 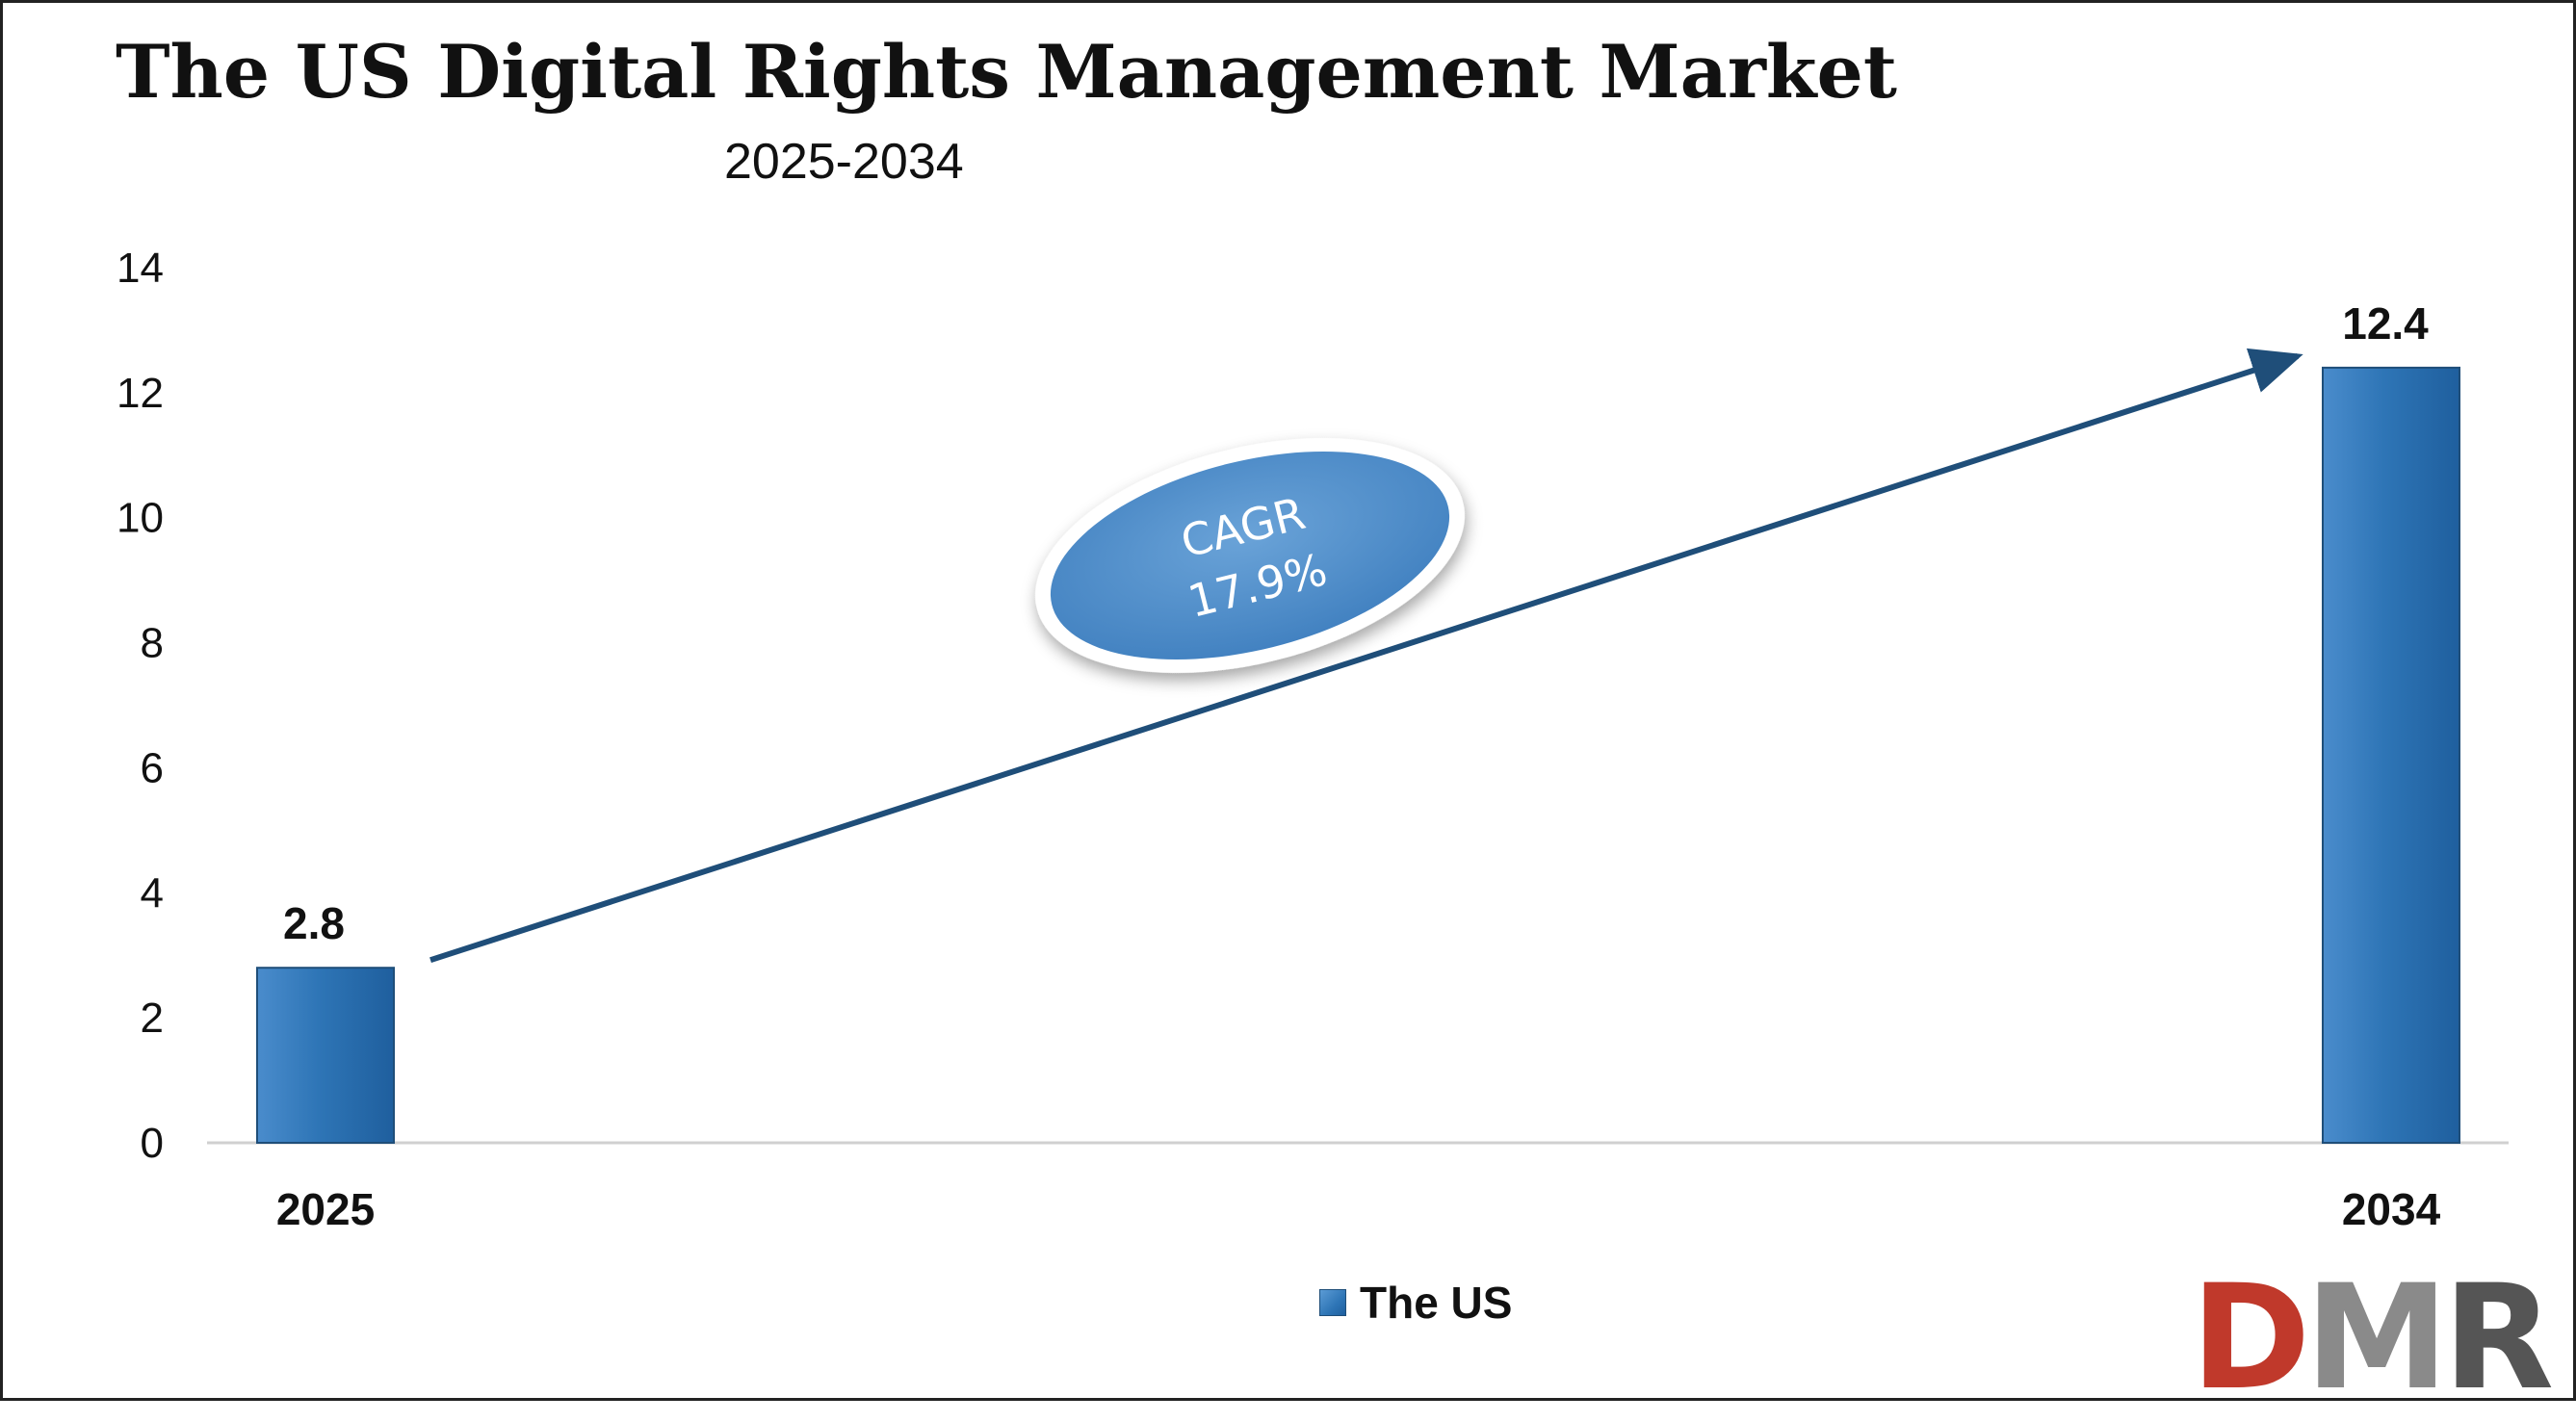 What do you see at coordinates (140, 706) in the screenshot?
I see `y-axis: 0 2 4 6 8 10 12 14` at bounding box center [140, 706].